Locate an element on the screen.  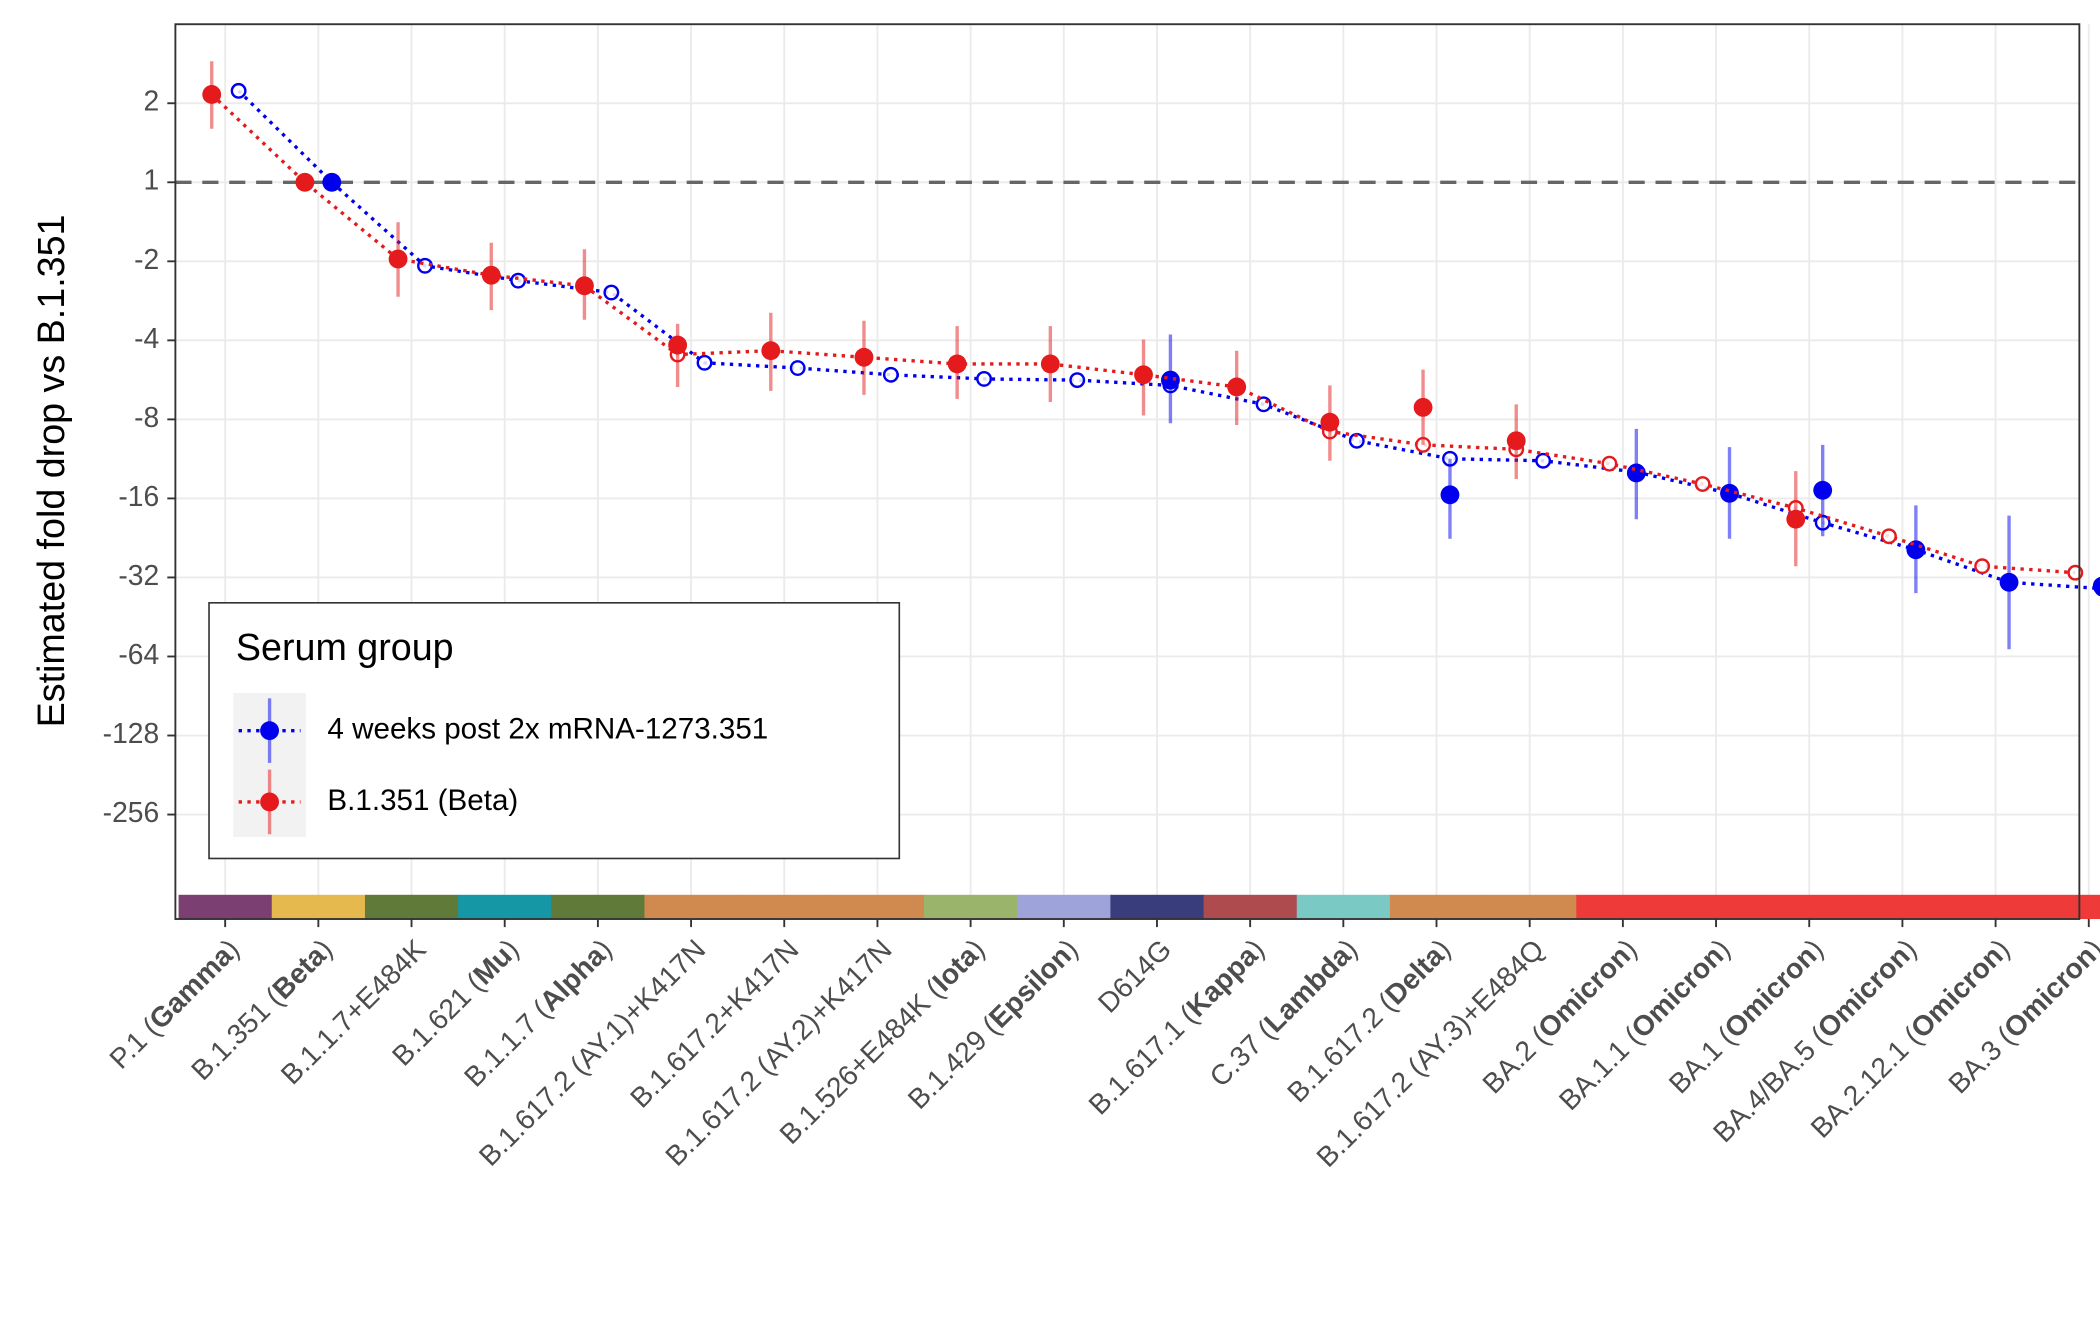
y-tick-label: -128 is located at coordinates (131, 733).